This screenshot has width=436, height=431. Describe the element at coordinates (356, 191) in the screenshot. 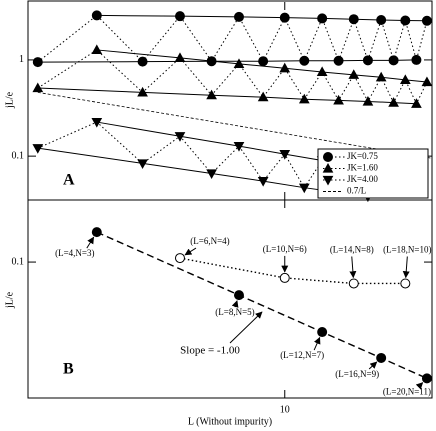

I see `legend-label: 0.7/L` at that location.